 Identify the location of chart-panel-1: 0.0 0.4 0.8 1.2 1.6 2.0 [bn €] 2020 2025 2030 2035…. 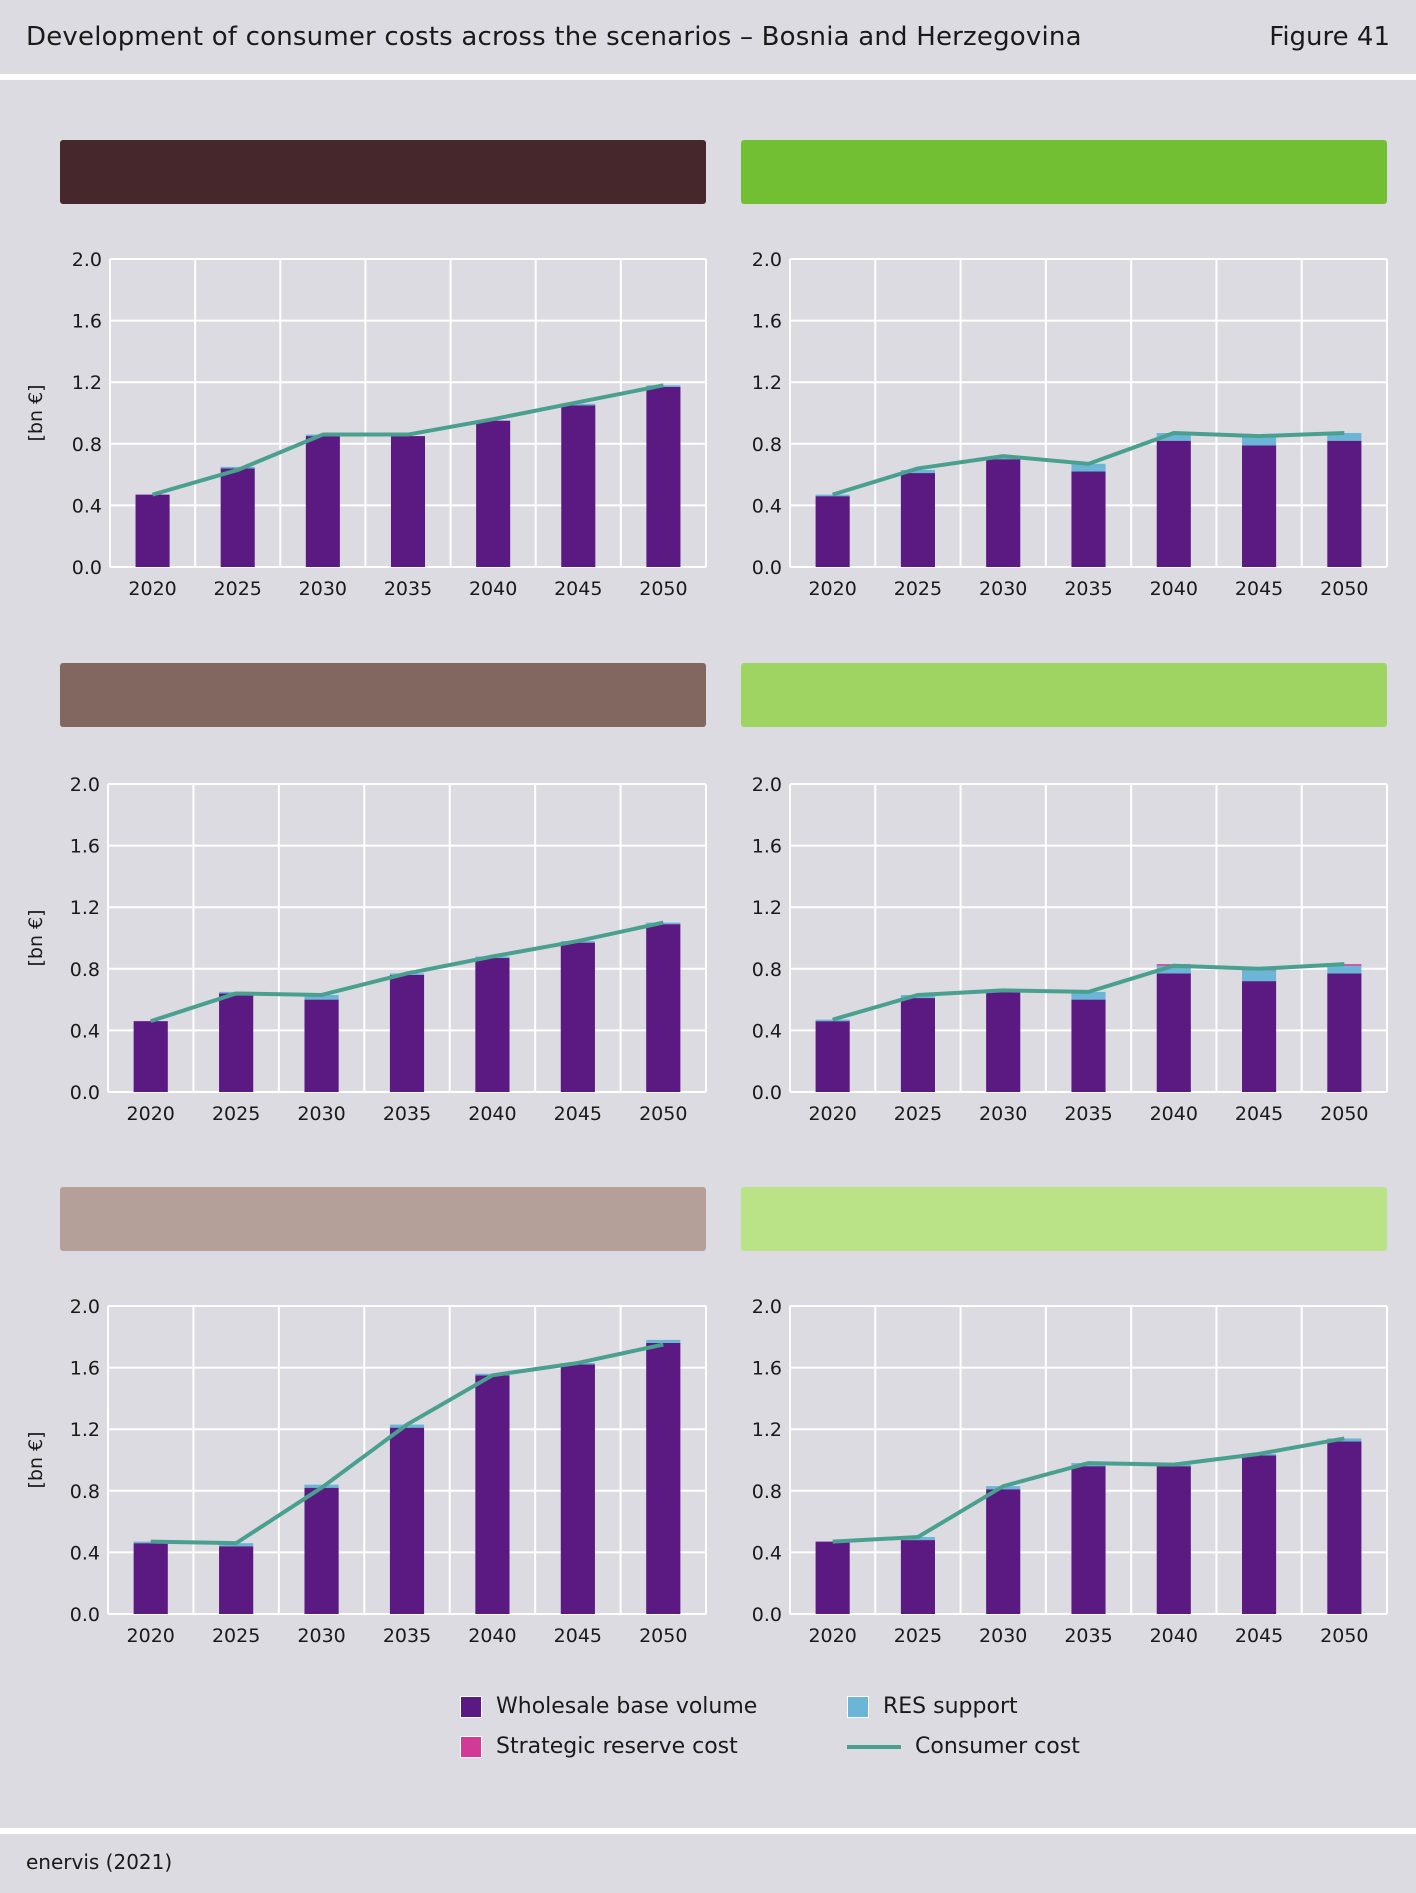
(366, 424).